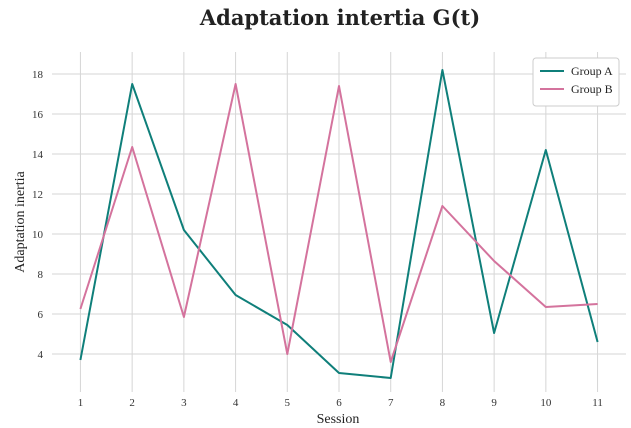 Image resolution: width=631 pixels, height=428 pixels. I want to click on x-axis-ticks: 1 2 3 4 5 6 7 8 9 10 11, so click(340, 403).